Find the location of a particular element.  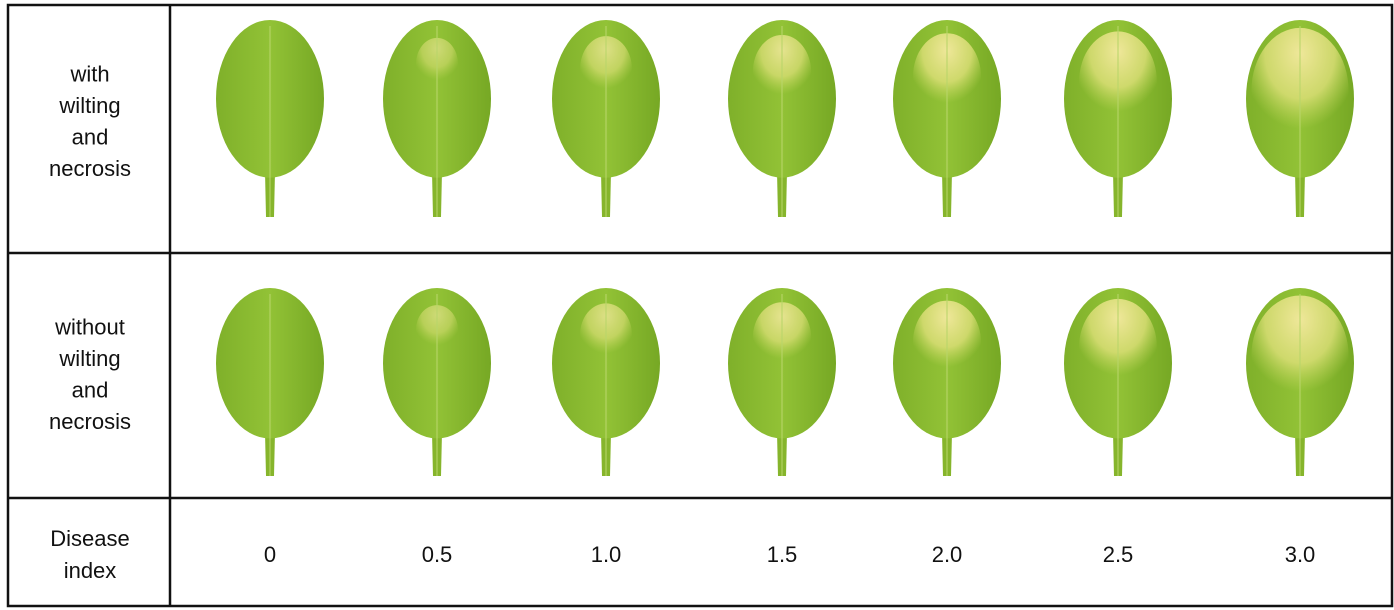

row-label: without is located at coordinates (89, 327).